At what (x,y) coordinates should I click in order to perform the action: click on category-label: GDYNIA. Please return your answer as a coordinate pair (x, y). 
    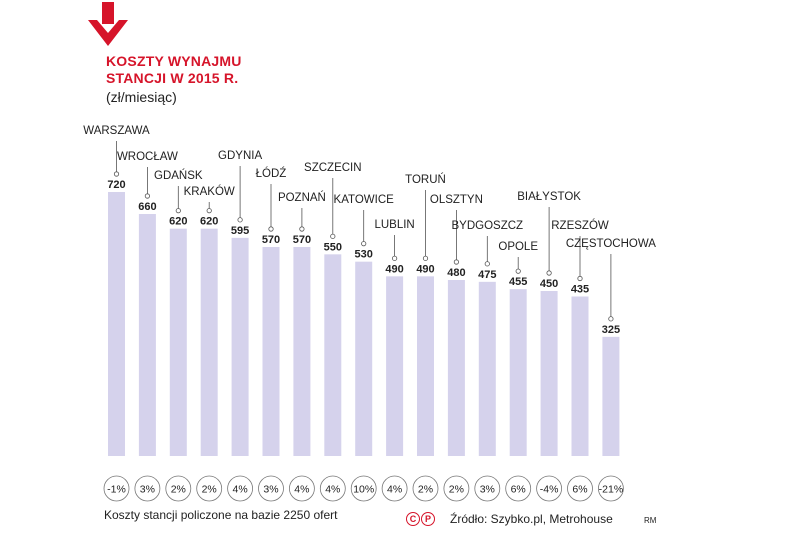
    Looking at the image, I should click on (240, 156).